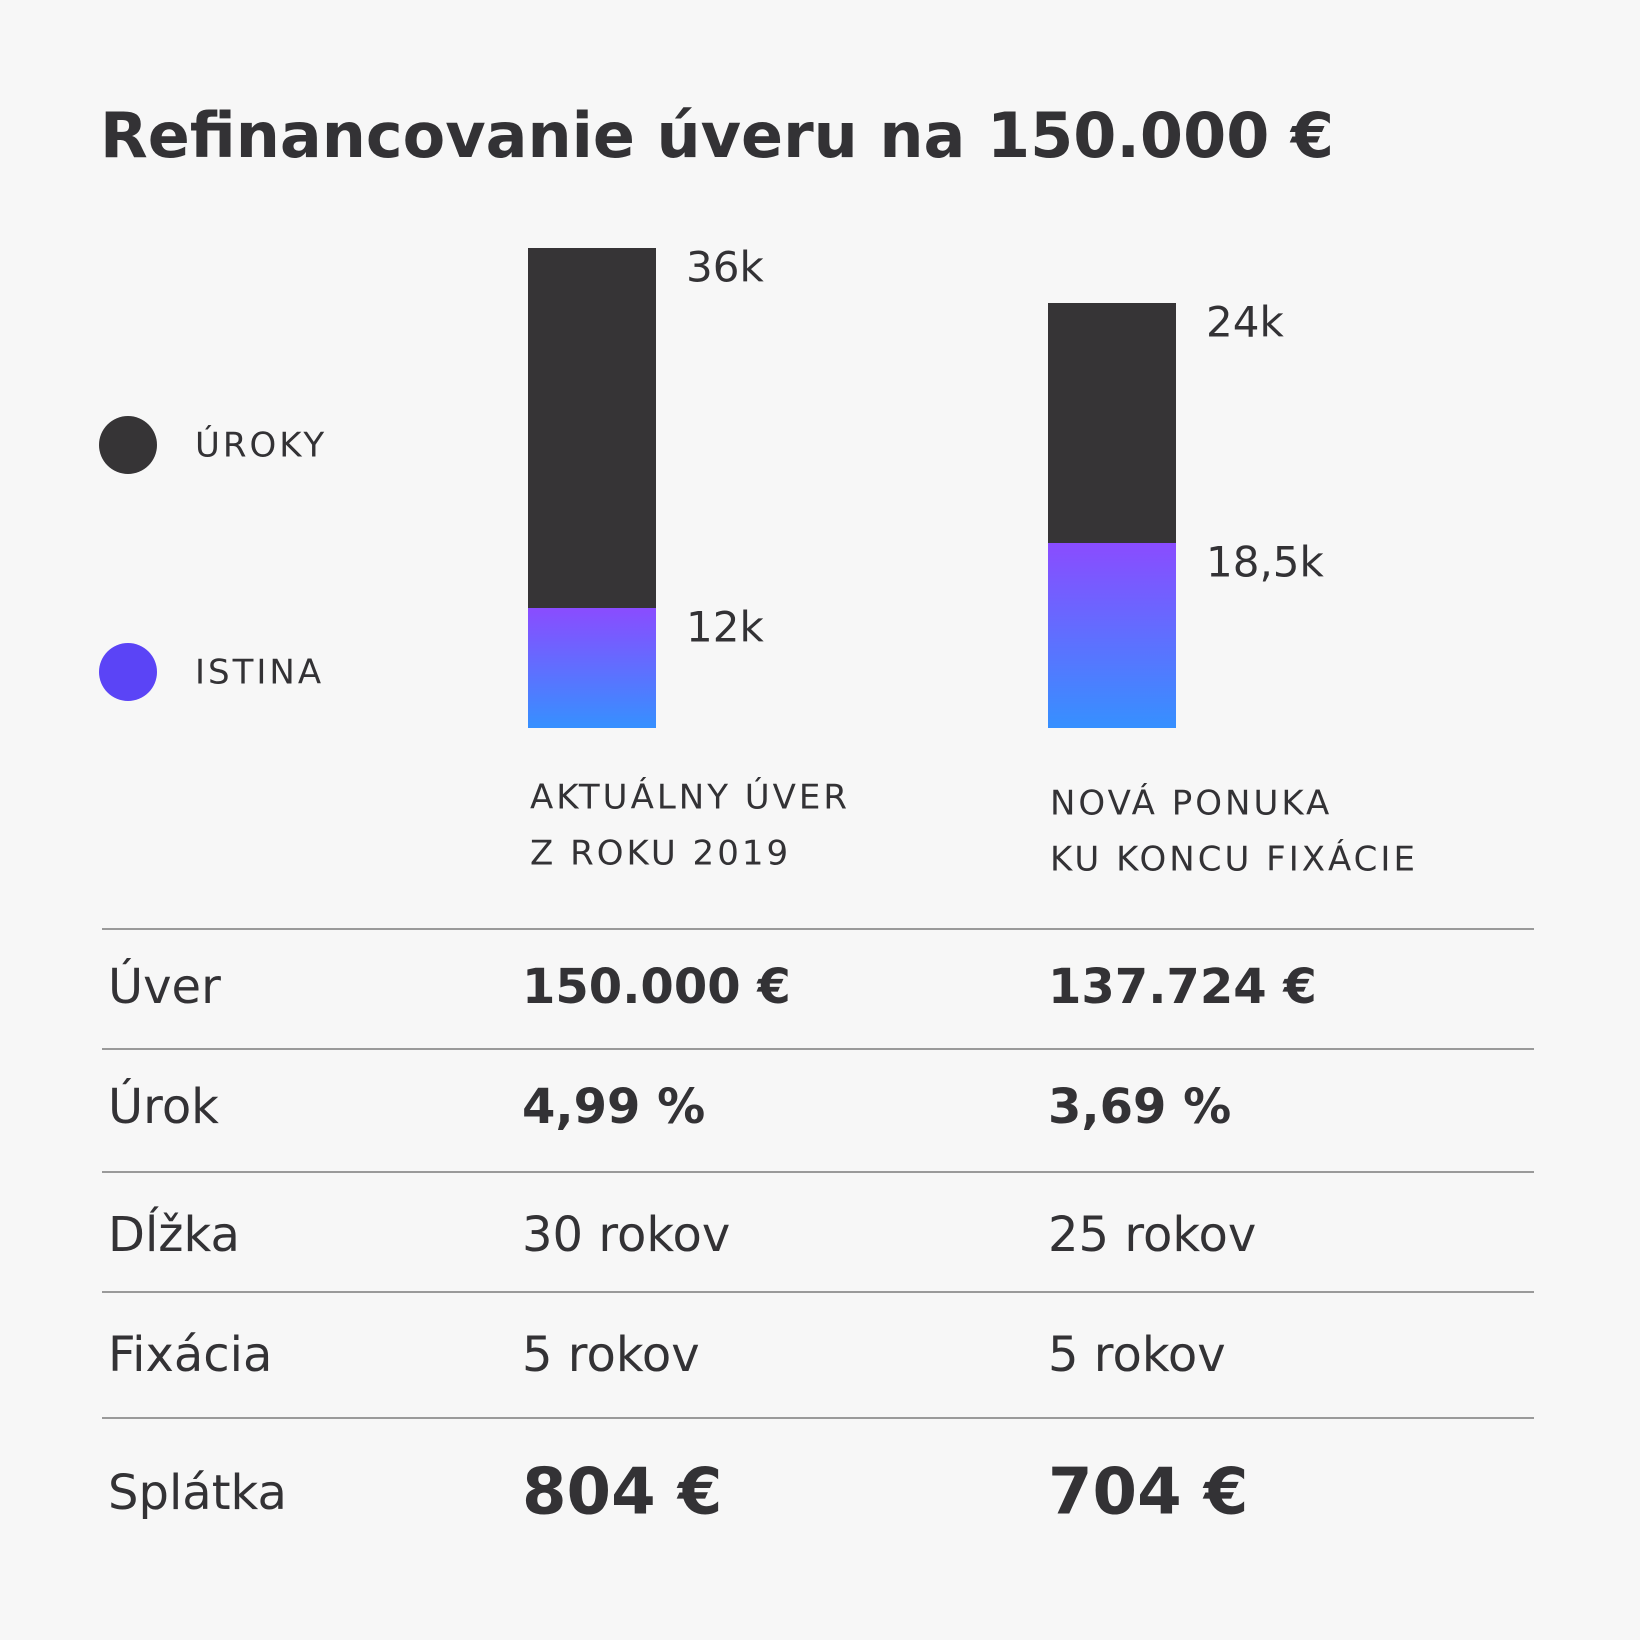 This screenshot has height=1640, width=1640. I want to click on value-label: 12k, so click(725, 627).